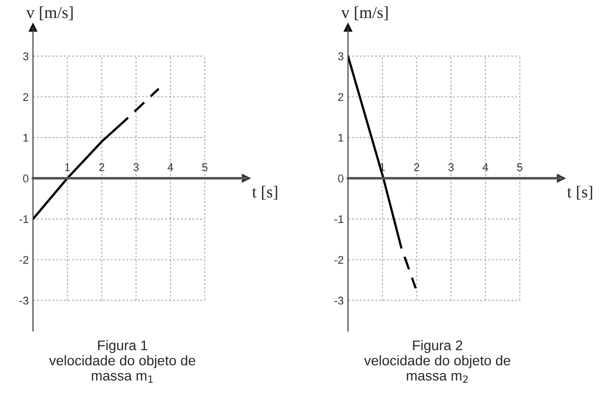  Describe the element at coordinates (437, 347) in the screenshot. I see `text: Figura 2` at that location.